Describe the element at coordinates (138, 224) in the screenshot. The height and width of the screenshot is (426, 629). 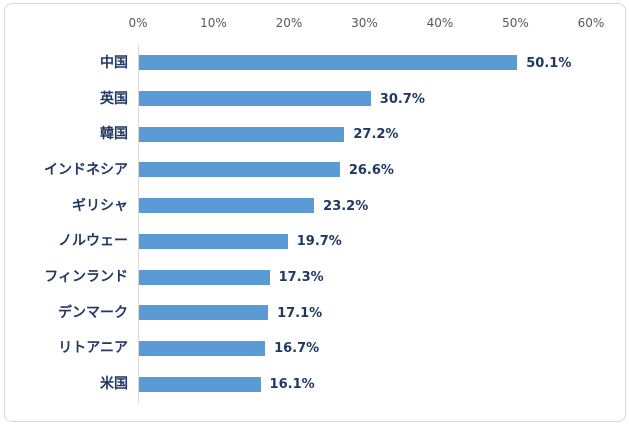
I see `category-axis-line` at that location.